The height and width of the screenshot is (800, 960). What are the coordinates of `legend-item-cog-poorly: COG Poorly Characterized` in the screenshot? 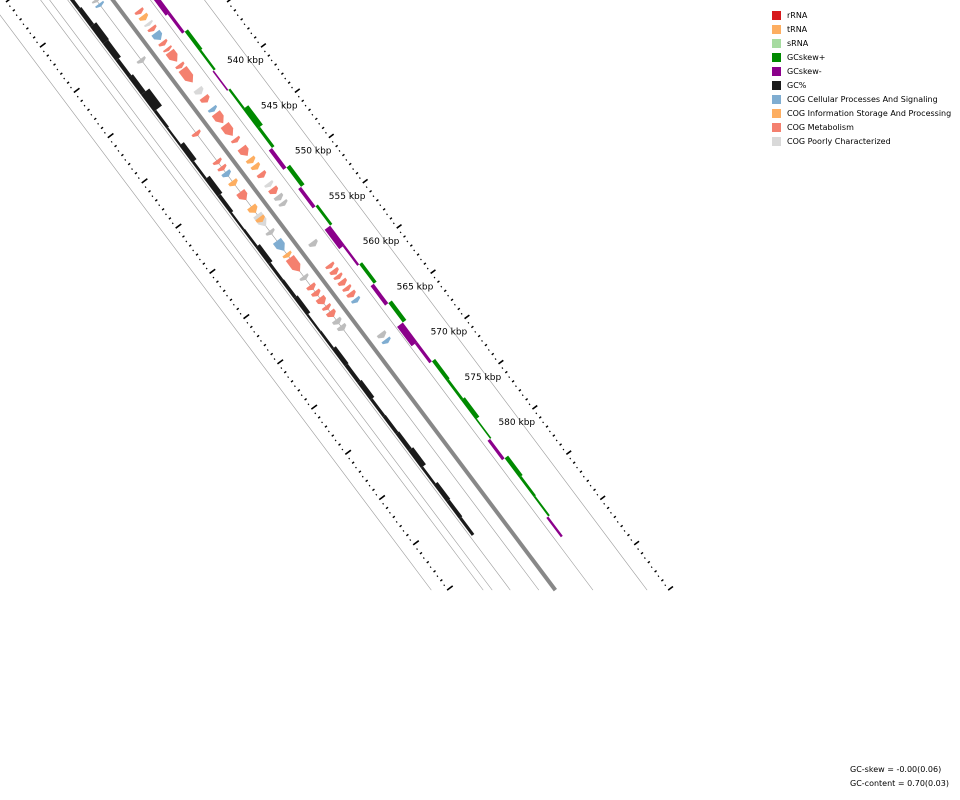 It's located at (861, 141).